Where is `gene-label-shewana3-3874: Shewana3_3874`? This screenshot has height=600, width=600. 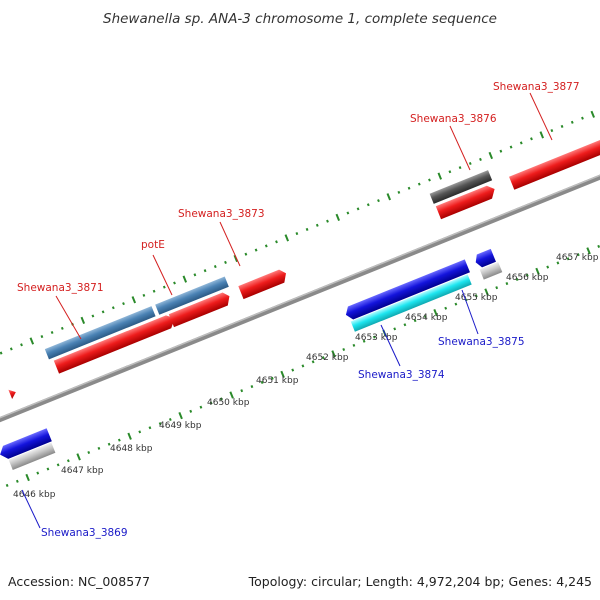 gene-label-shewana3-3874: Shewana3_3874 is located at coordinates (401, 375).